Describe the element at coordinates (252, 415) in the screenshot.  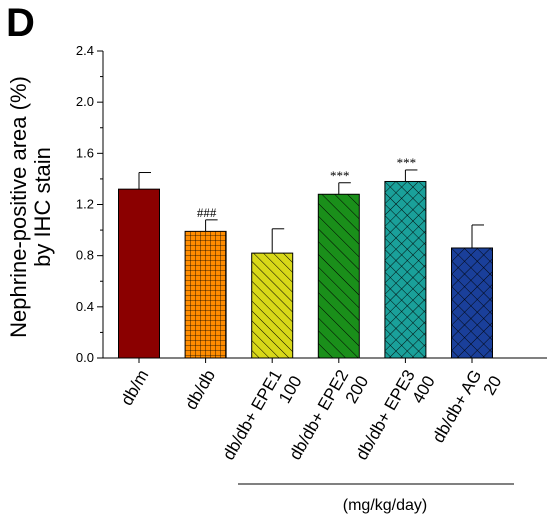
I see `x-tick-label: db/db+ EPE1` at that location.